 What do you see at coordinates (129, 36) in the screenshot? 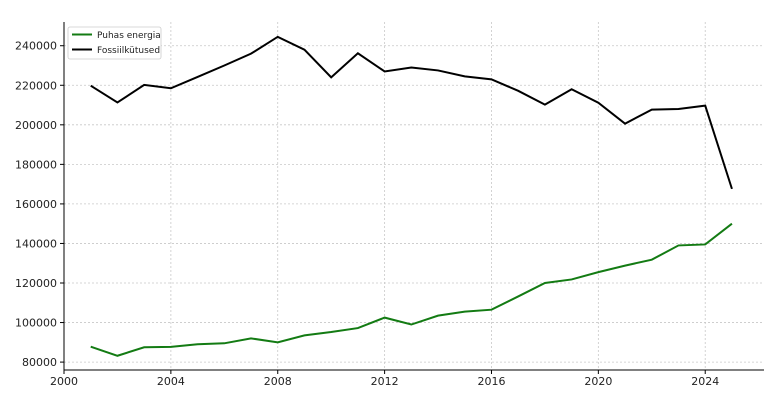
I see `legend-label-puhas-energia: Puhas energia` at bounding box center [129, 36].